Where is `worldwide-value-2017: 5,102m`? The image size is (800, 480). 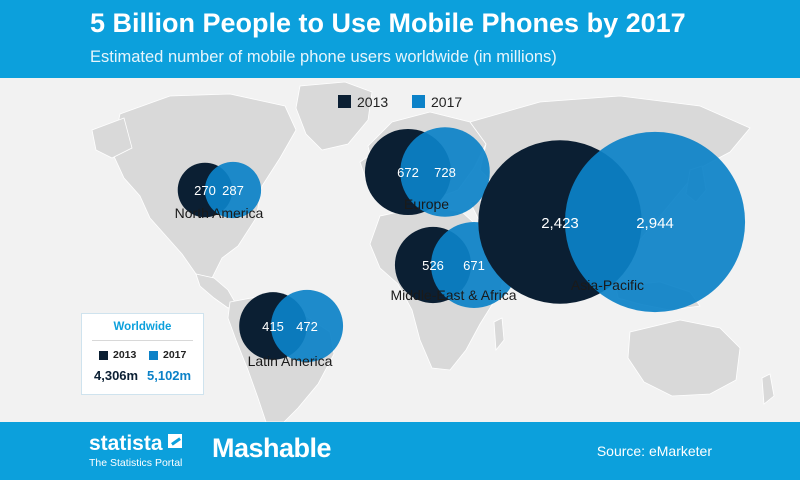
worldwide-value-2017: 5,102m is located at coordinates (169, 375).